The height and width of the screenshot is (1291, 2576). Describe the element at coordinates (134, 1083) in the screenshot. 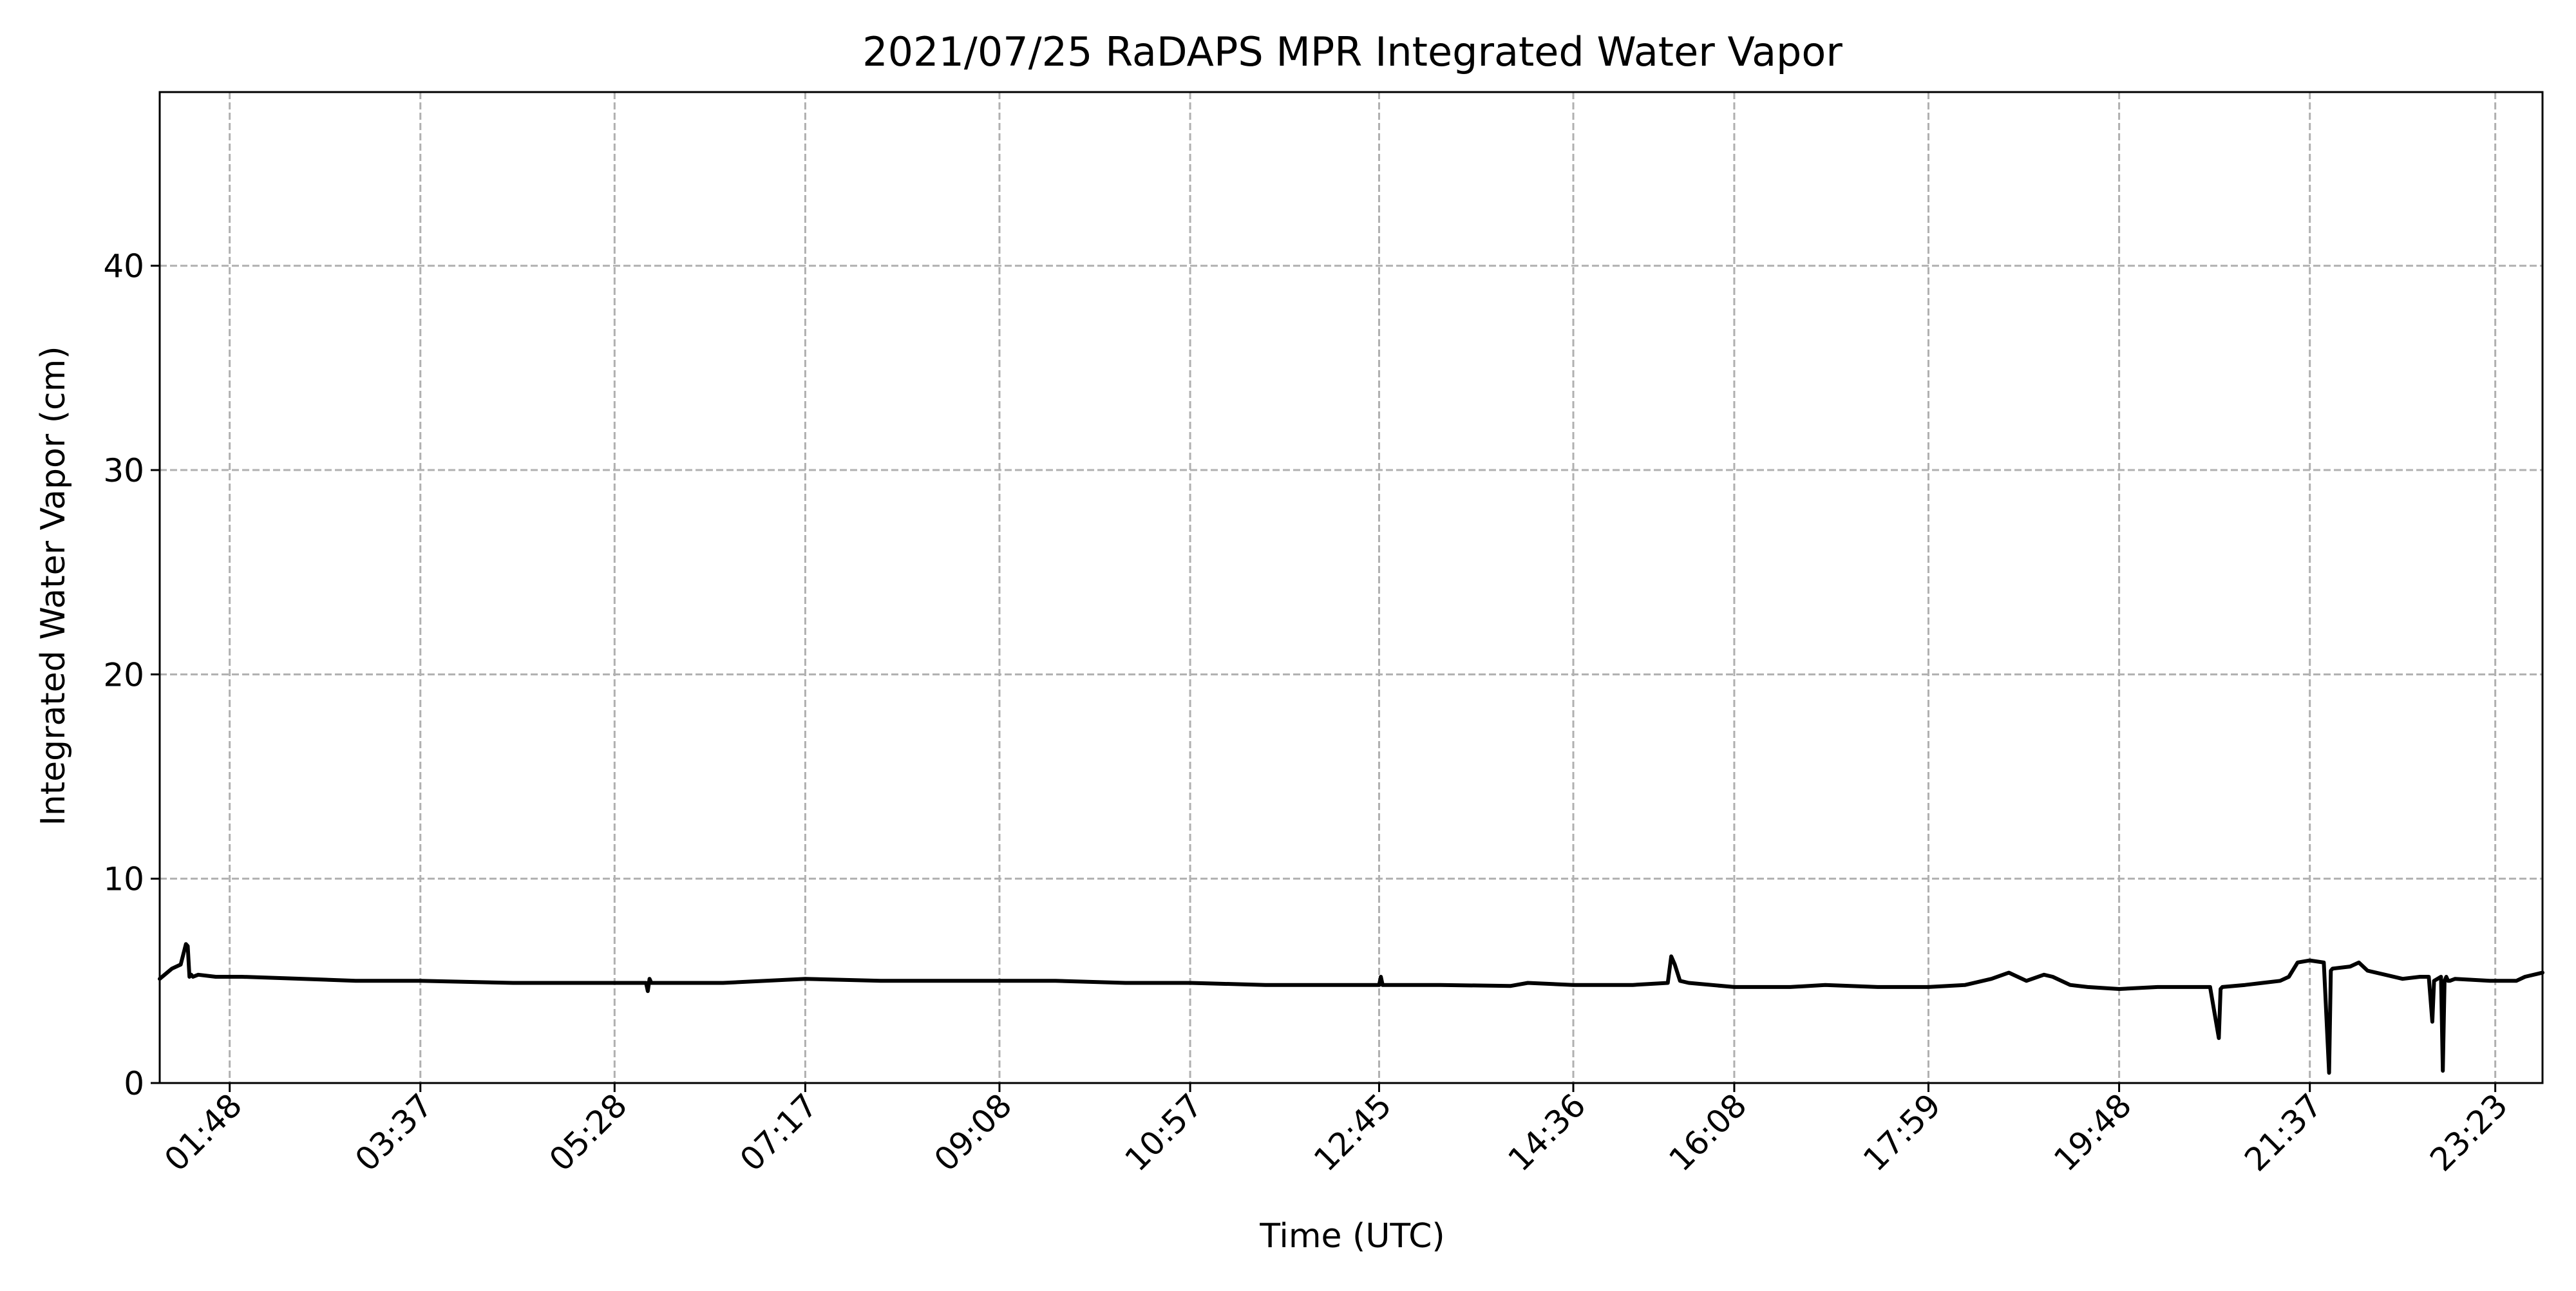

I see `y-tick-label: 0` at that location.